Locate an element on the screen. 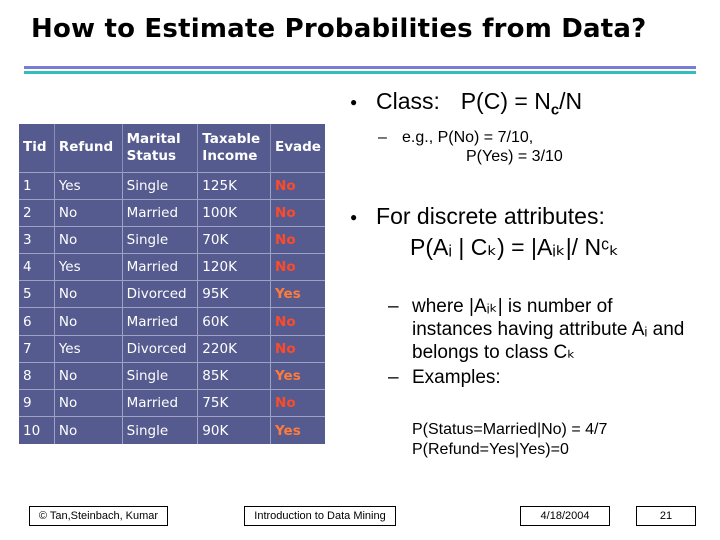 This screenshot has height=540, width=720. table-row: 8 No Single 85K Yes is located at coordinates (172, 375).